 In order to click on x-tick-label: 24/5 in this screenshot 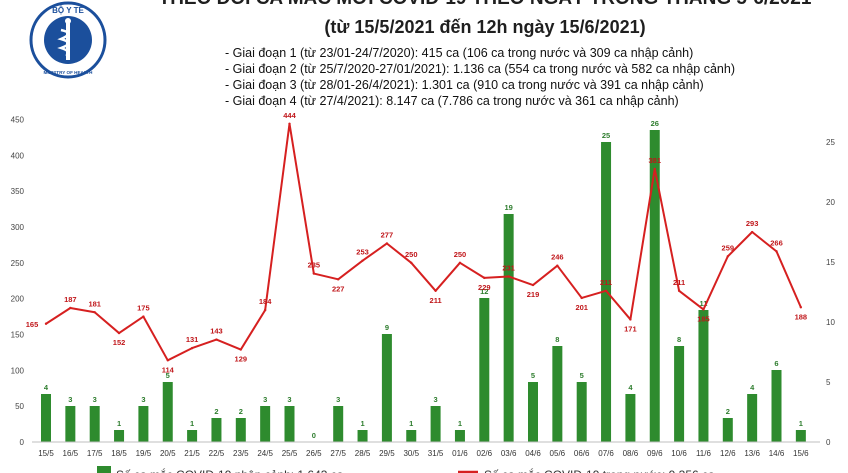, I will do `click(265, 453)`.